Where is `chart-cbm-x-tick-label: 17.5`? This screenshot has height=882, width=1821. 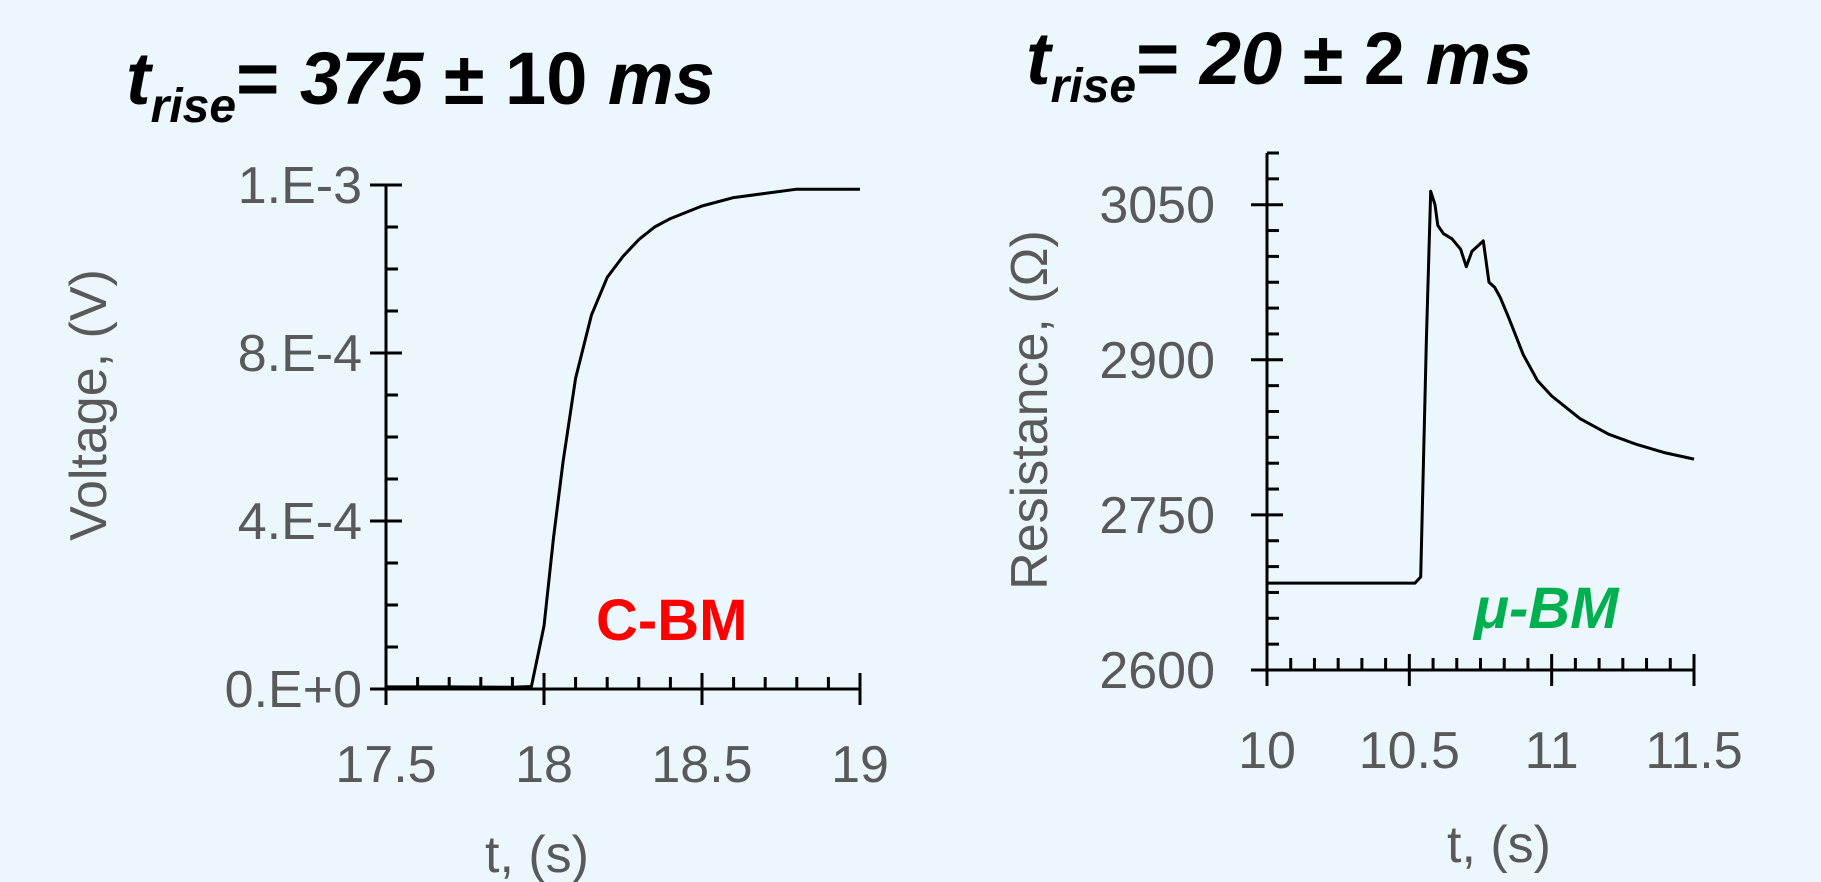 chart-cbm-x-tick-label: 17.5 is located at coordinates (385, 765).